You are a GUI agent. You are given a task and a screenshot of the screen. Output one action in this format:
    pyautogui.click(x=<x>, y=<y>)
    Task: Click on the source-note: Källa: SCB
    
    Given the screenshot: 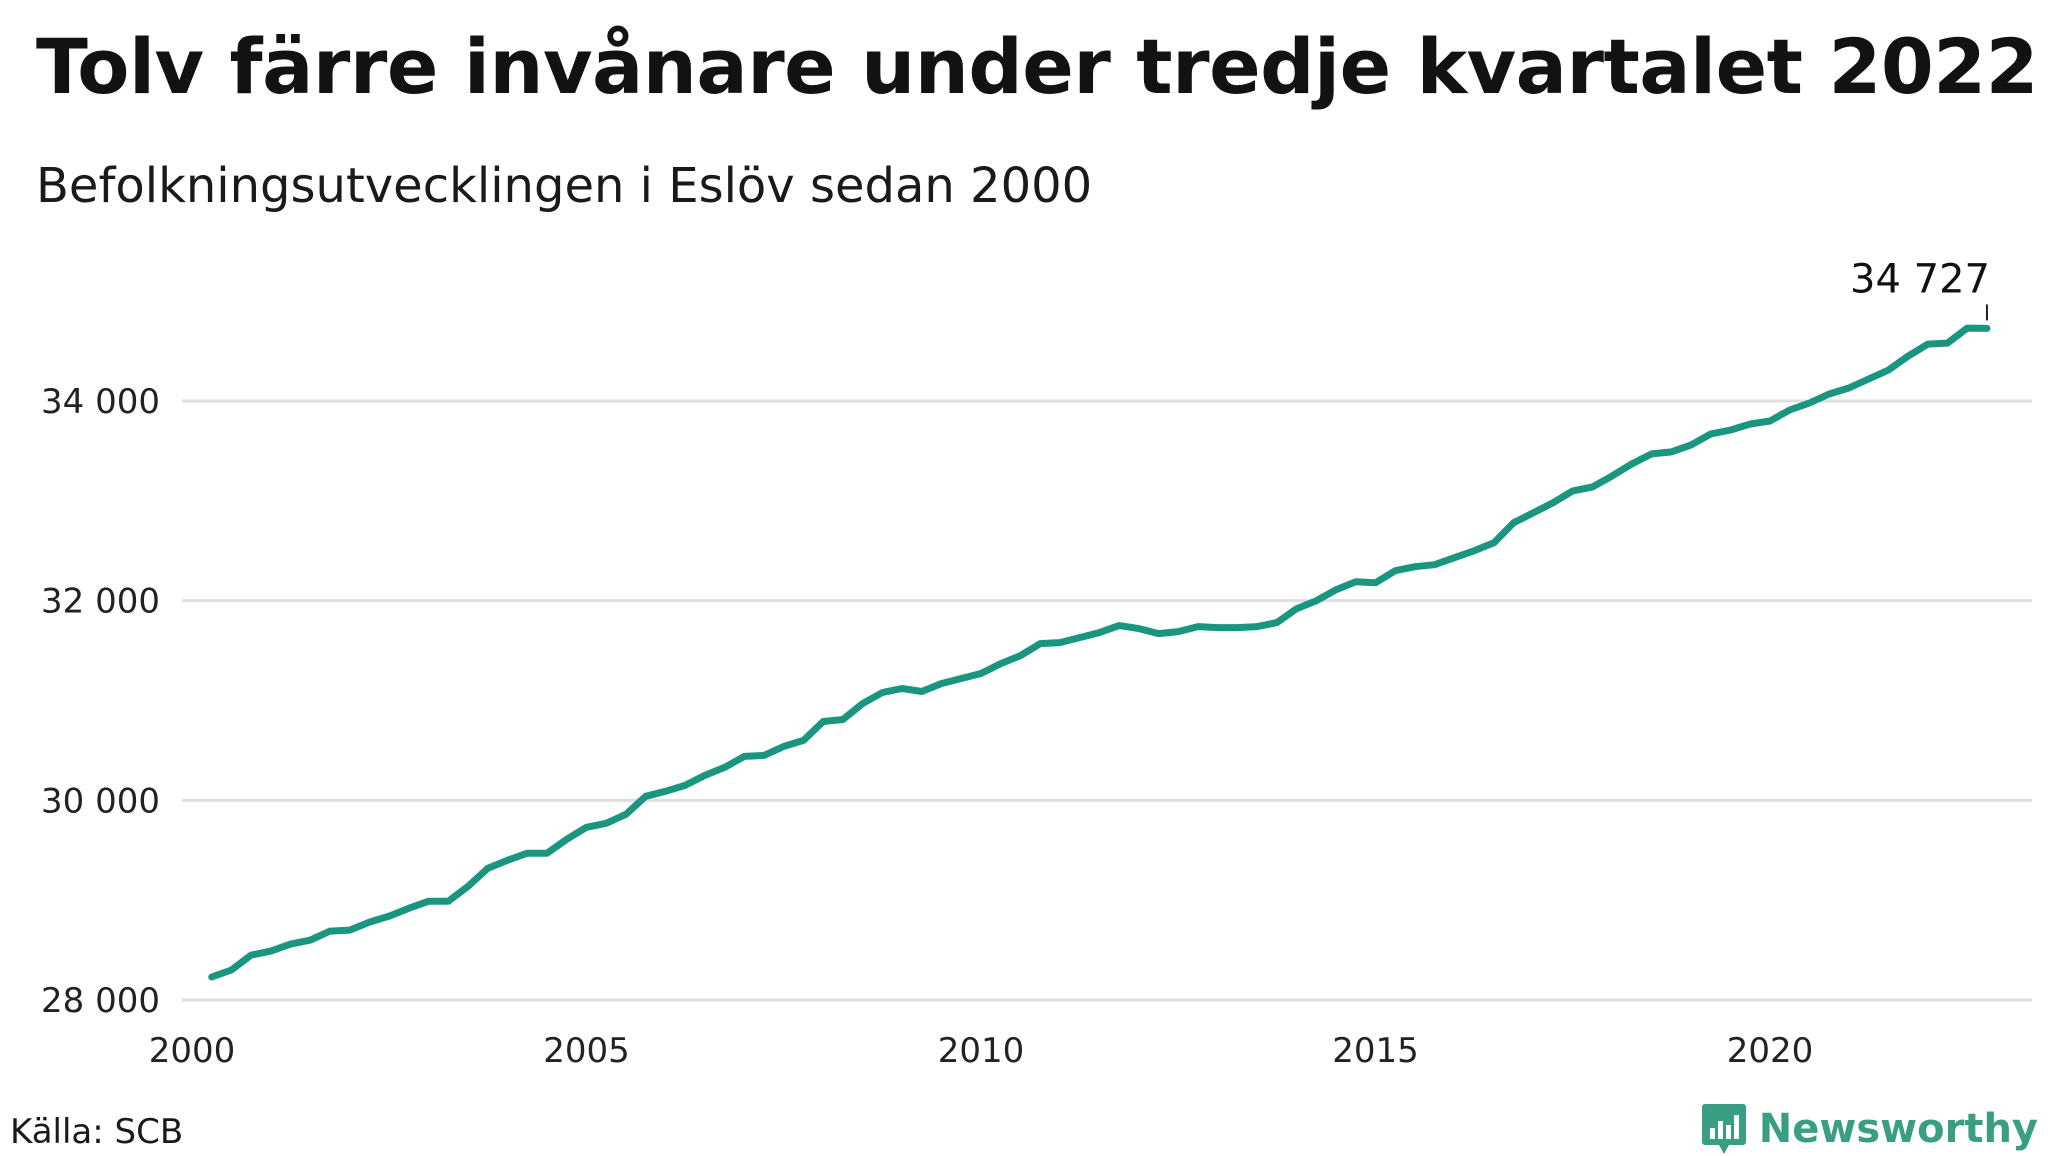 What is the action you would take?
    pyautogui.click(x=97, y=1132)
    